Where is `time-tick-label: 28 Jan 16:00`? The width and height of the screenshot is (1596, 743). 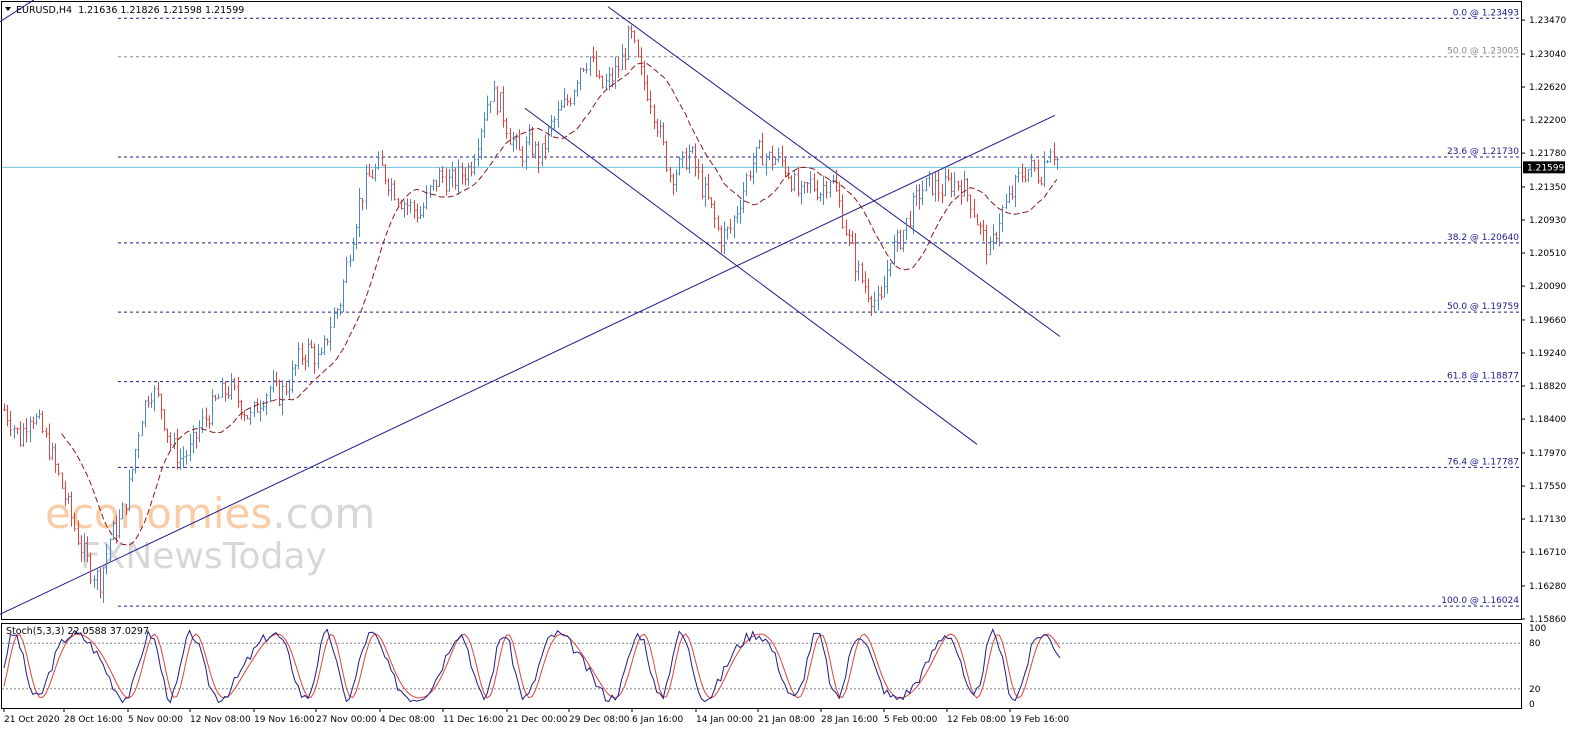
time-tick-label: 28 Jan 16:00 is located at coordinates (849, 720).